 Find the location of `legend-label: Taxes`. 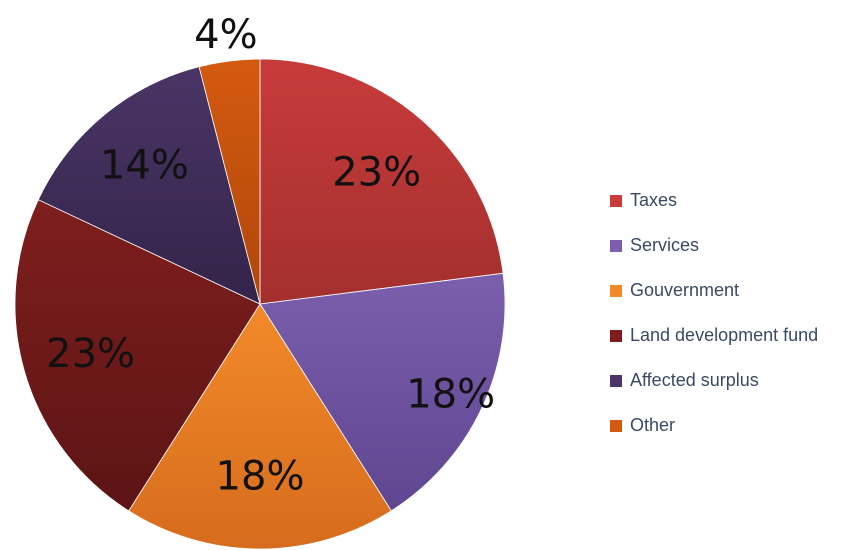

legend-label: Taxes is located at coordinates (654, 200).